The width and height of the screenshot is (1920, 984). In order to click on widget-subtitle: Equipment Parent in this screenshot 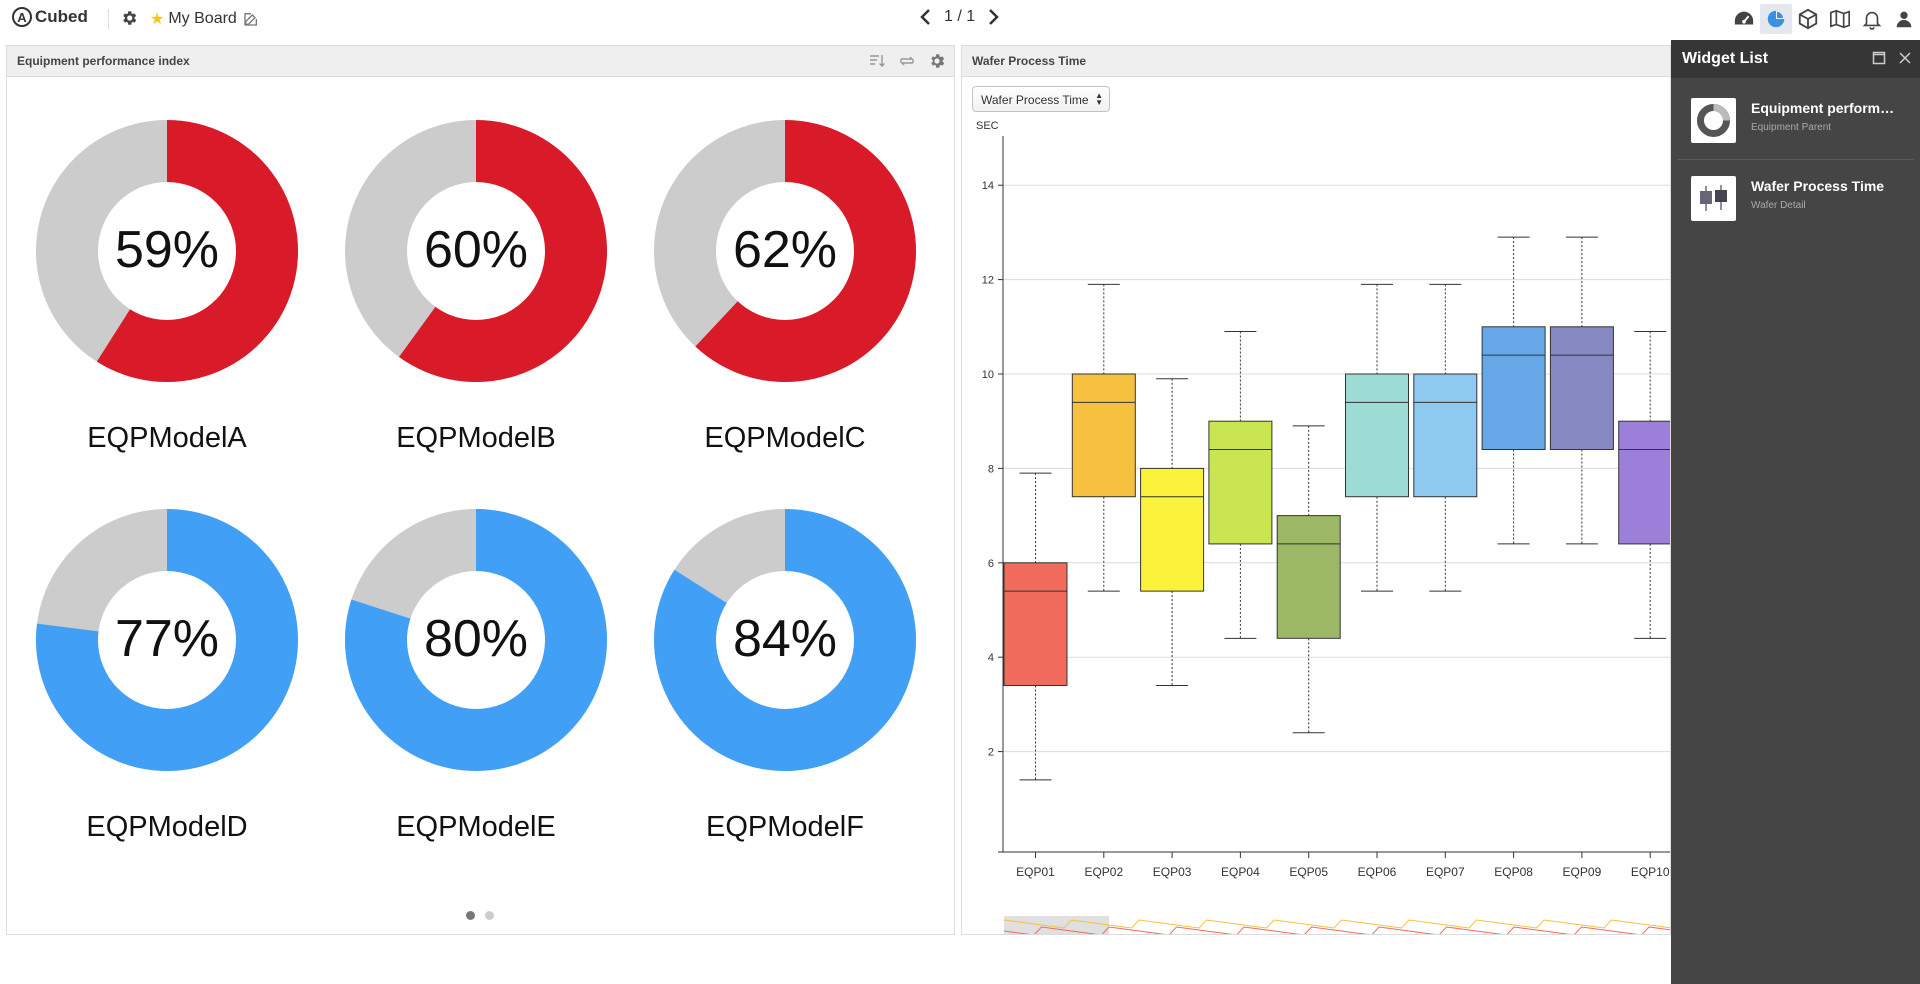, I will do `click(1791, 127)`.